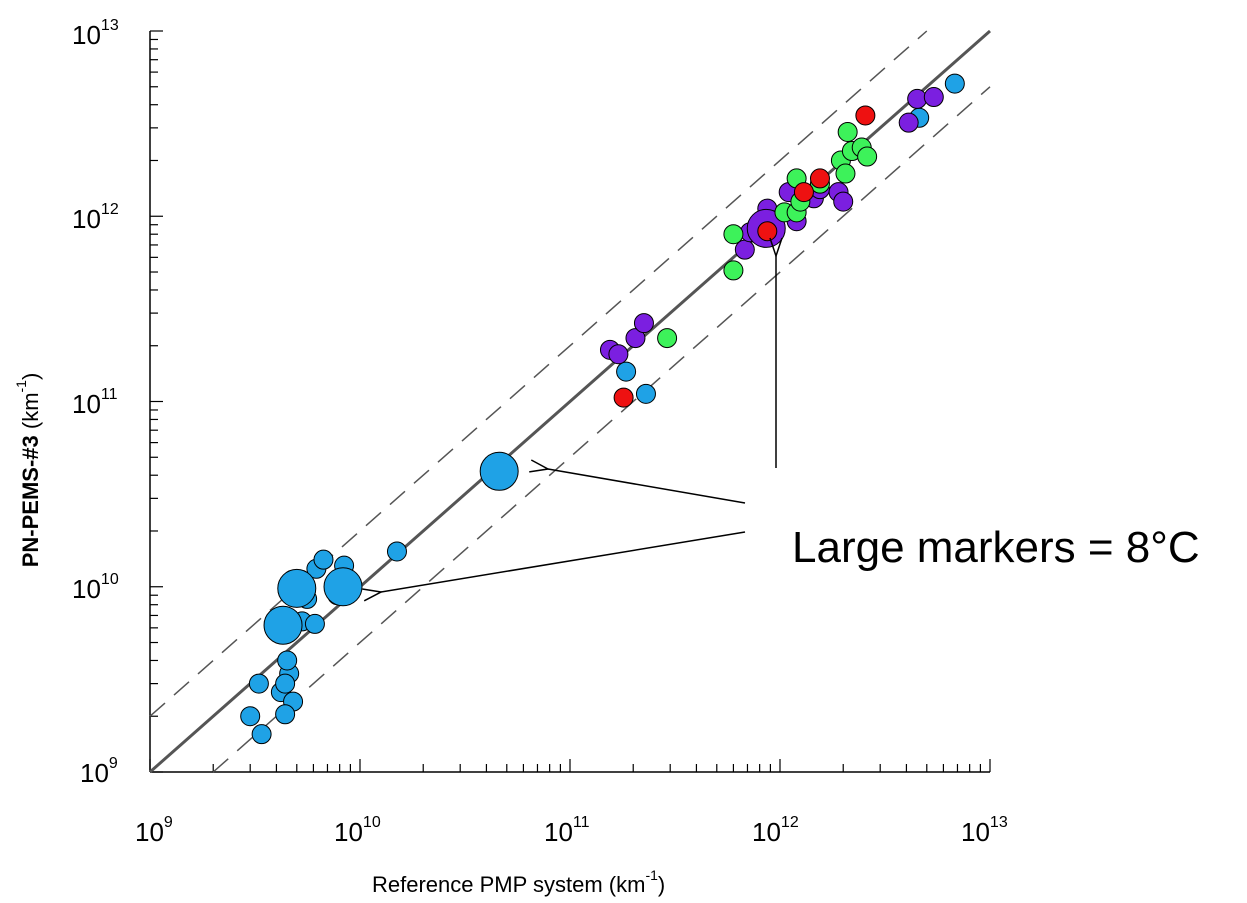  What do you see at coordinates (984, 830) in the screenshot?
I see `x-tick-label: 1013` at bounding box center [984, 830].